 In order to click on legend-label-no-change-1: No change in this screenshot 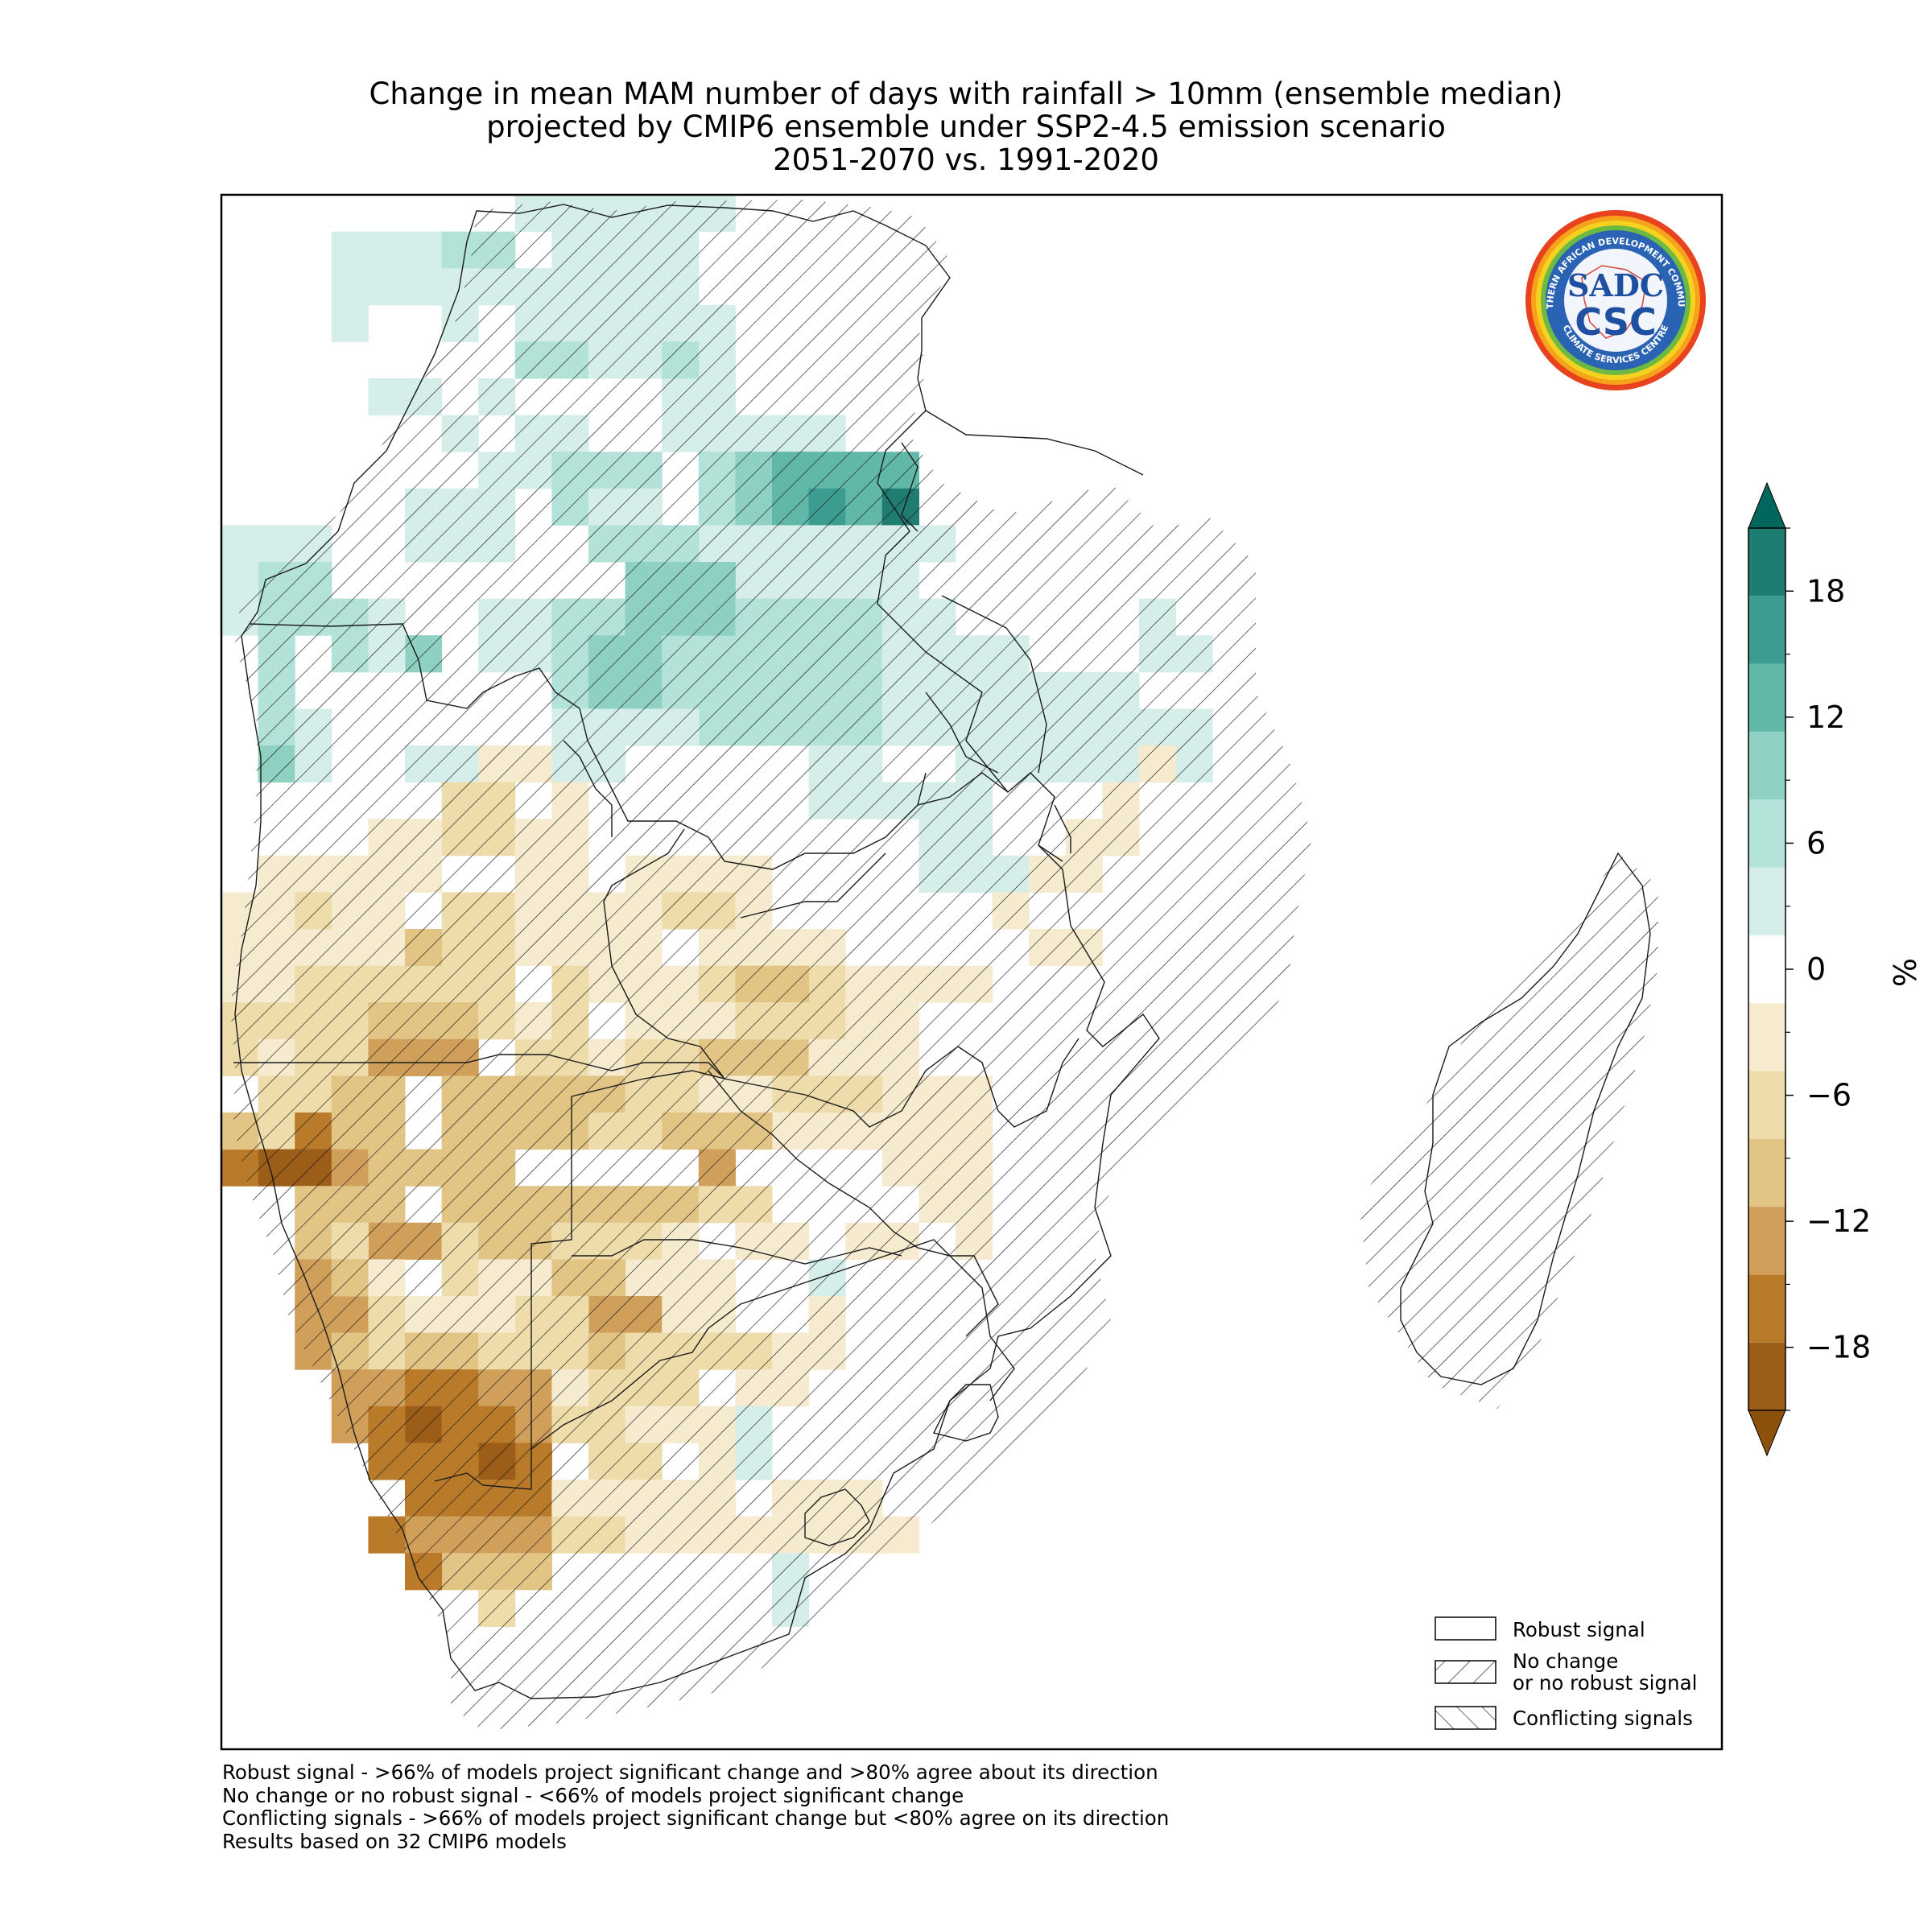, I will do `click(1565, 1661)`.